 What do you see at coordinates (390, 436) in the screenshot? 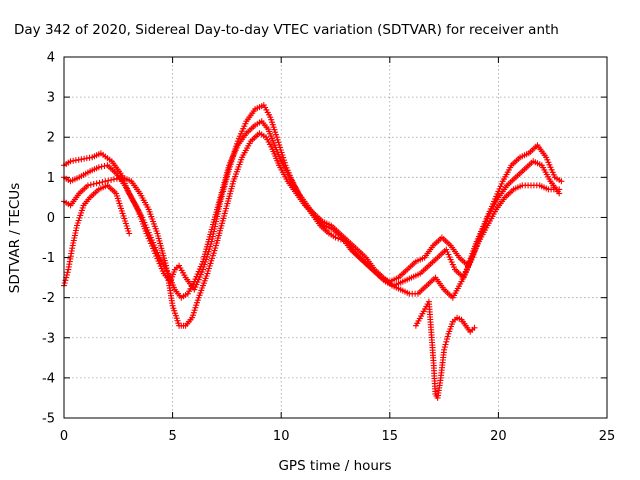
I see `x-tick-label: 15` at bounding box center [390, 436].